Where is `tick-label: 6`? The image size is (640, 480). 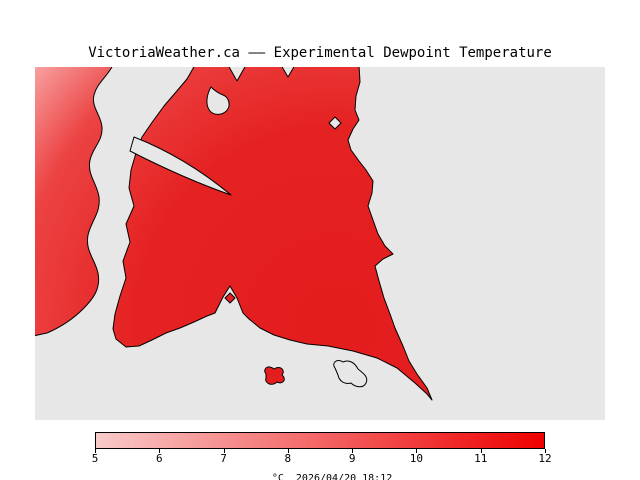
tick-label: 6 is located at coordinates (159, 458).